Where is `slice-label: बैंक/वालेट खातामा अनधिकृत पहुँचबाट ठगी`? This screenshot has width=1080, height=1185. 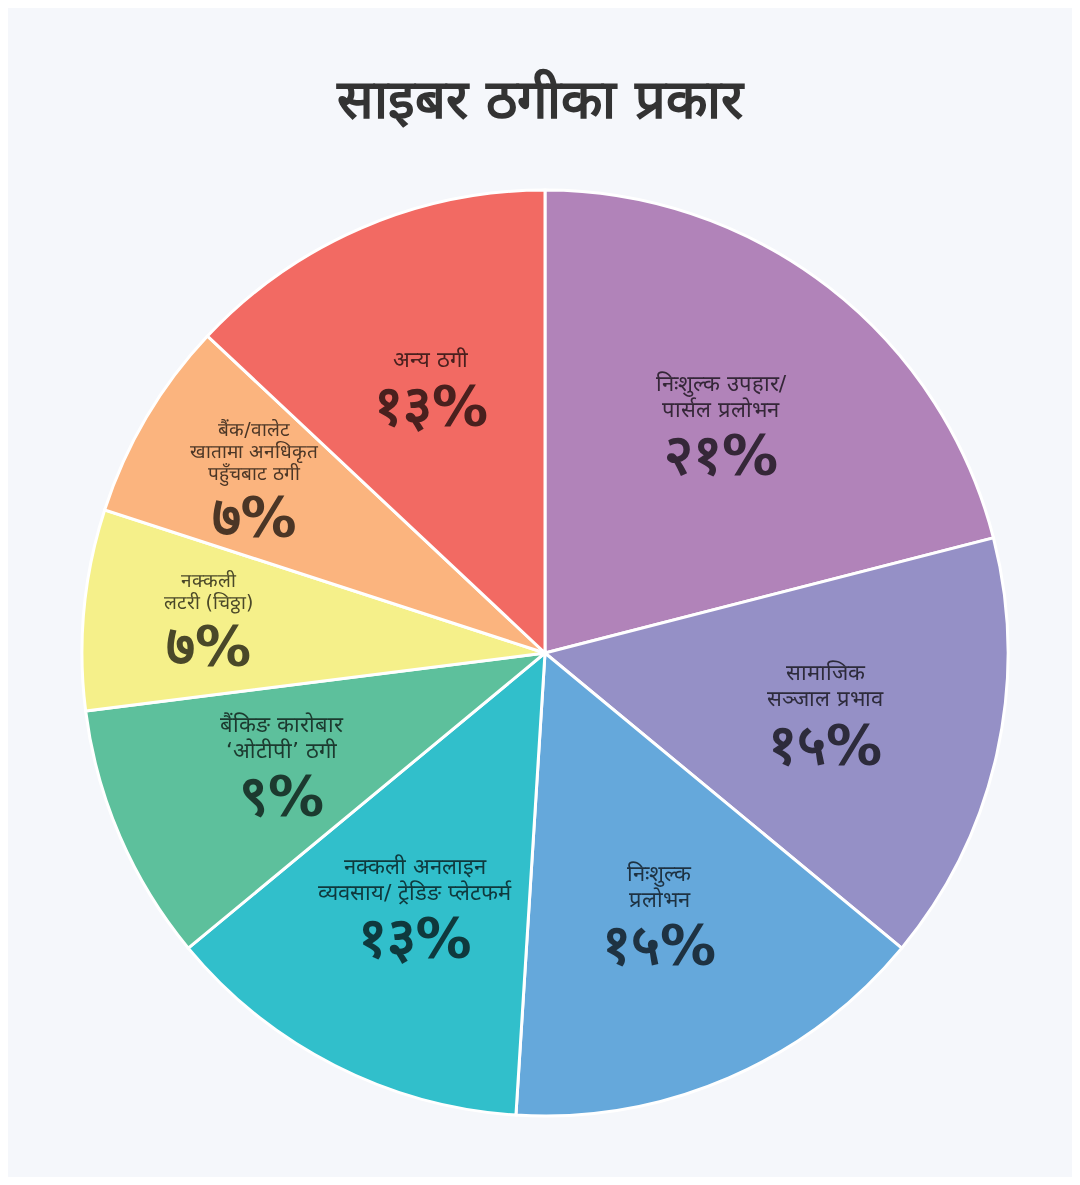
slice-label: बैंक/वालेट खातामा अनधिकृत पहुँचबाट ठगी is located at coordinates (255, 450).